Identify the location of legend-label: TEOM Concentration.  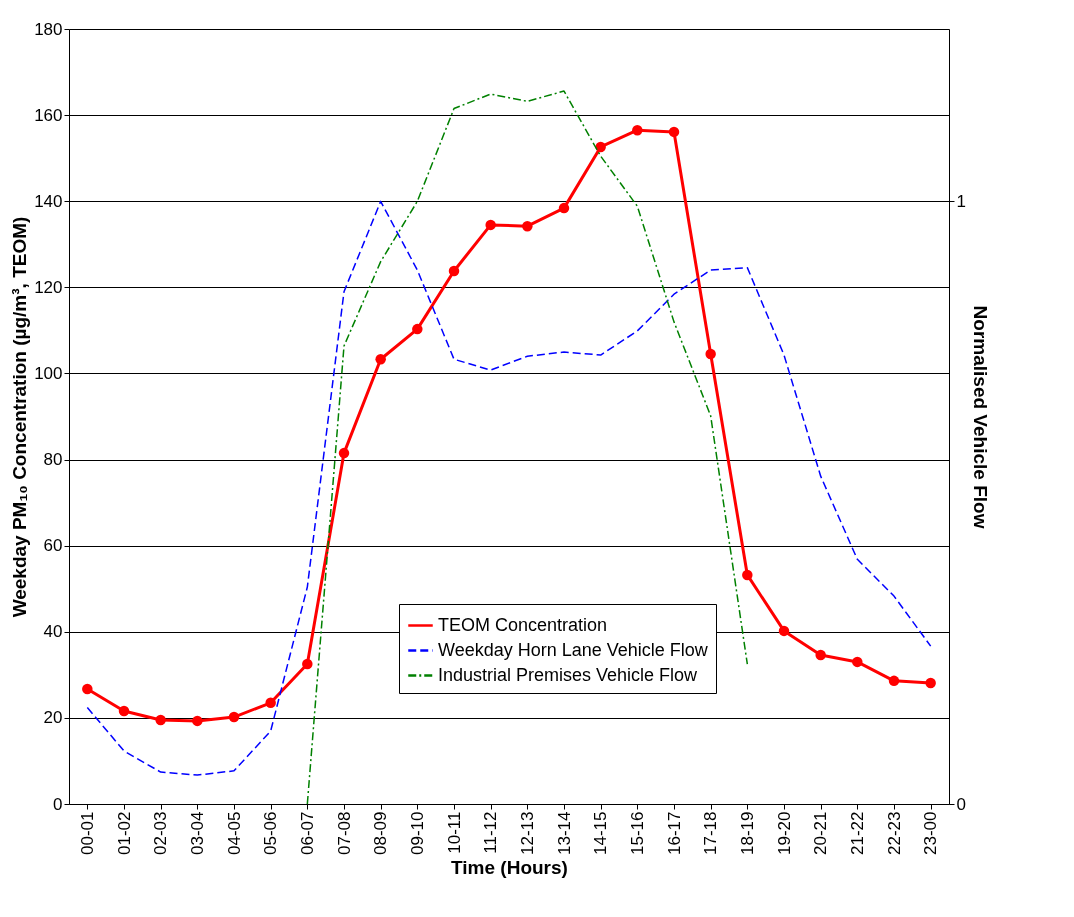
(523, 624).